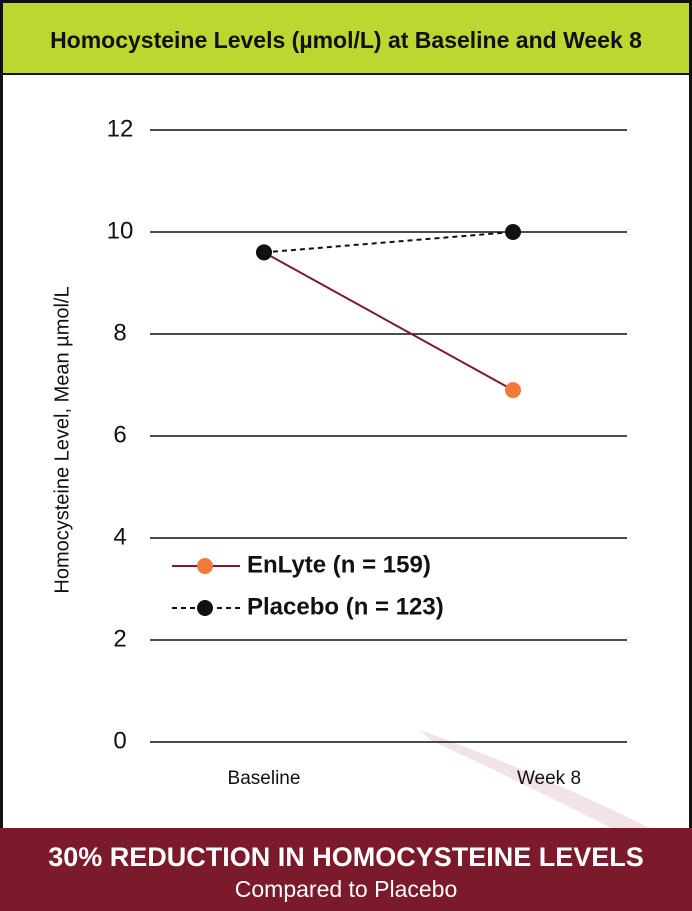 This screenshot has width=692, height=911. Describe the element at coordinates (339, 564) in the screenshot. I see `legend-label: EnLyte (n = 159)` at that location.